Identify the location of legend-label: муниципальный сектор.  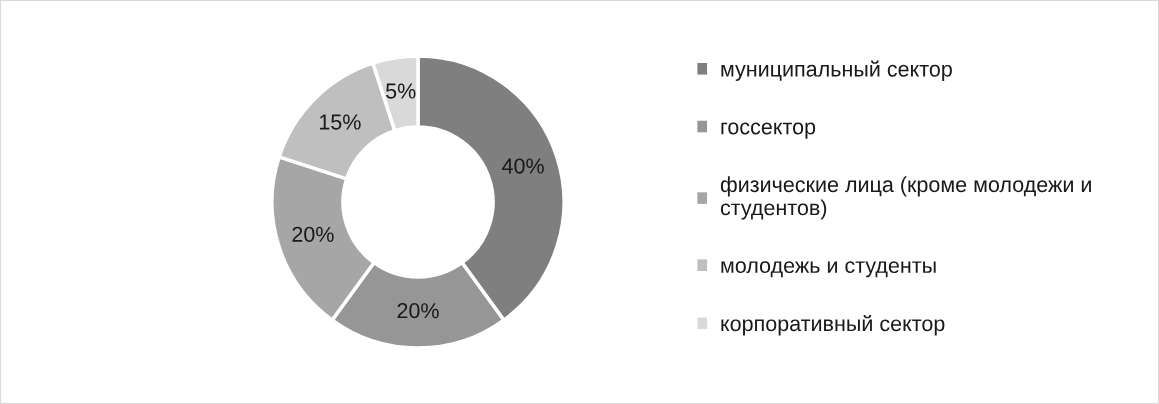
(836, 70).